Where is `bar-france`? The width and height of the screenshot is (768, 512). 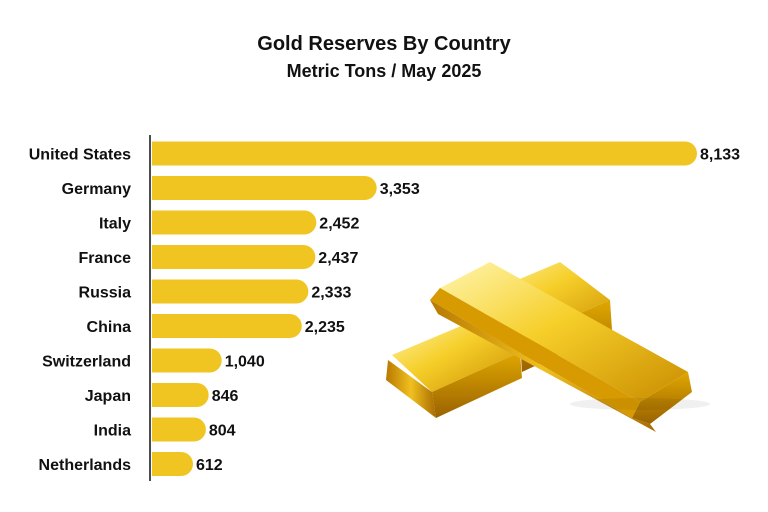
bar-france is located at coordinates (234, 257).